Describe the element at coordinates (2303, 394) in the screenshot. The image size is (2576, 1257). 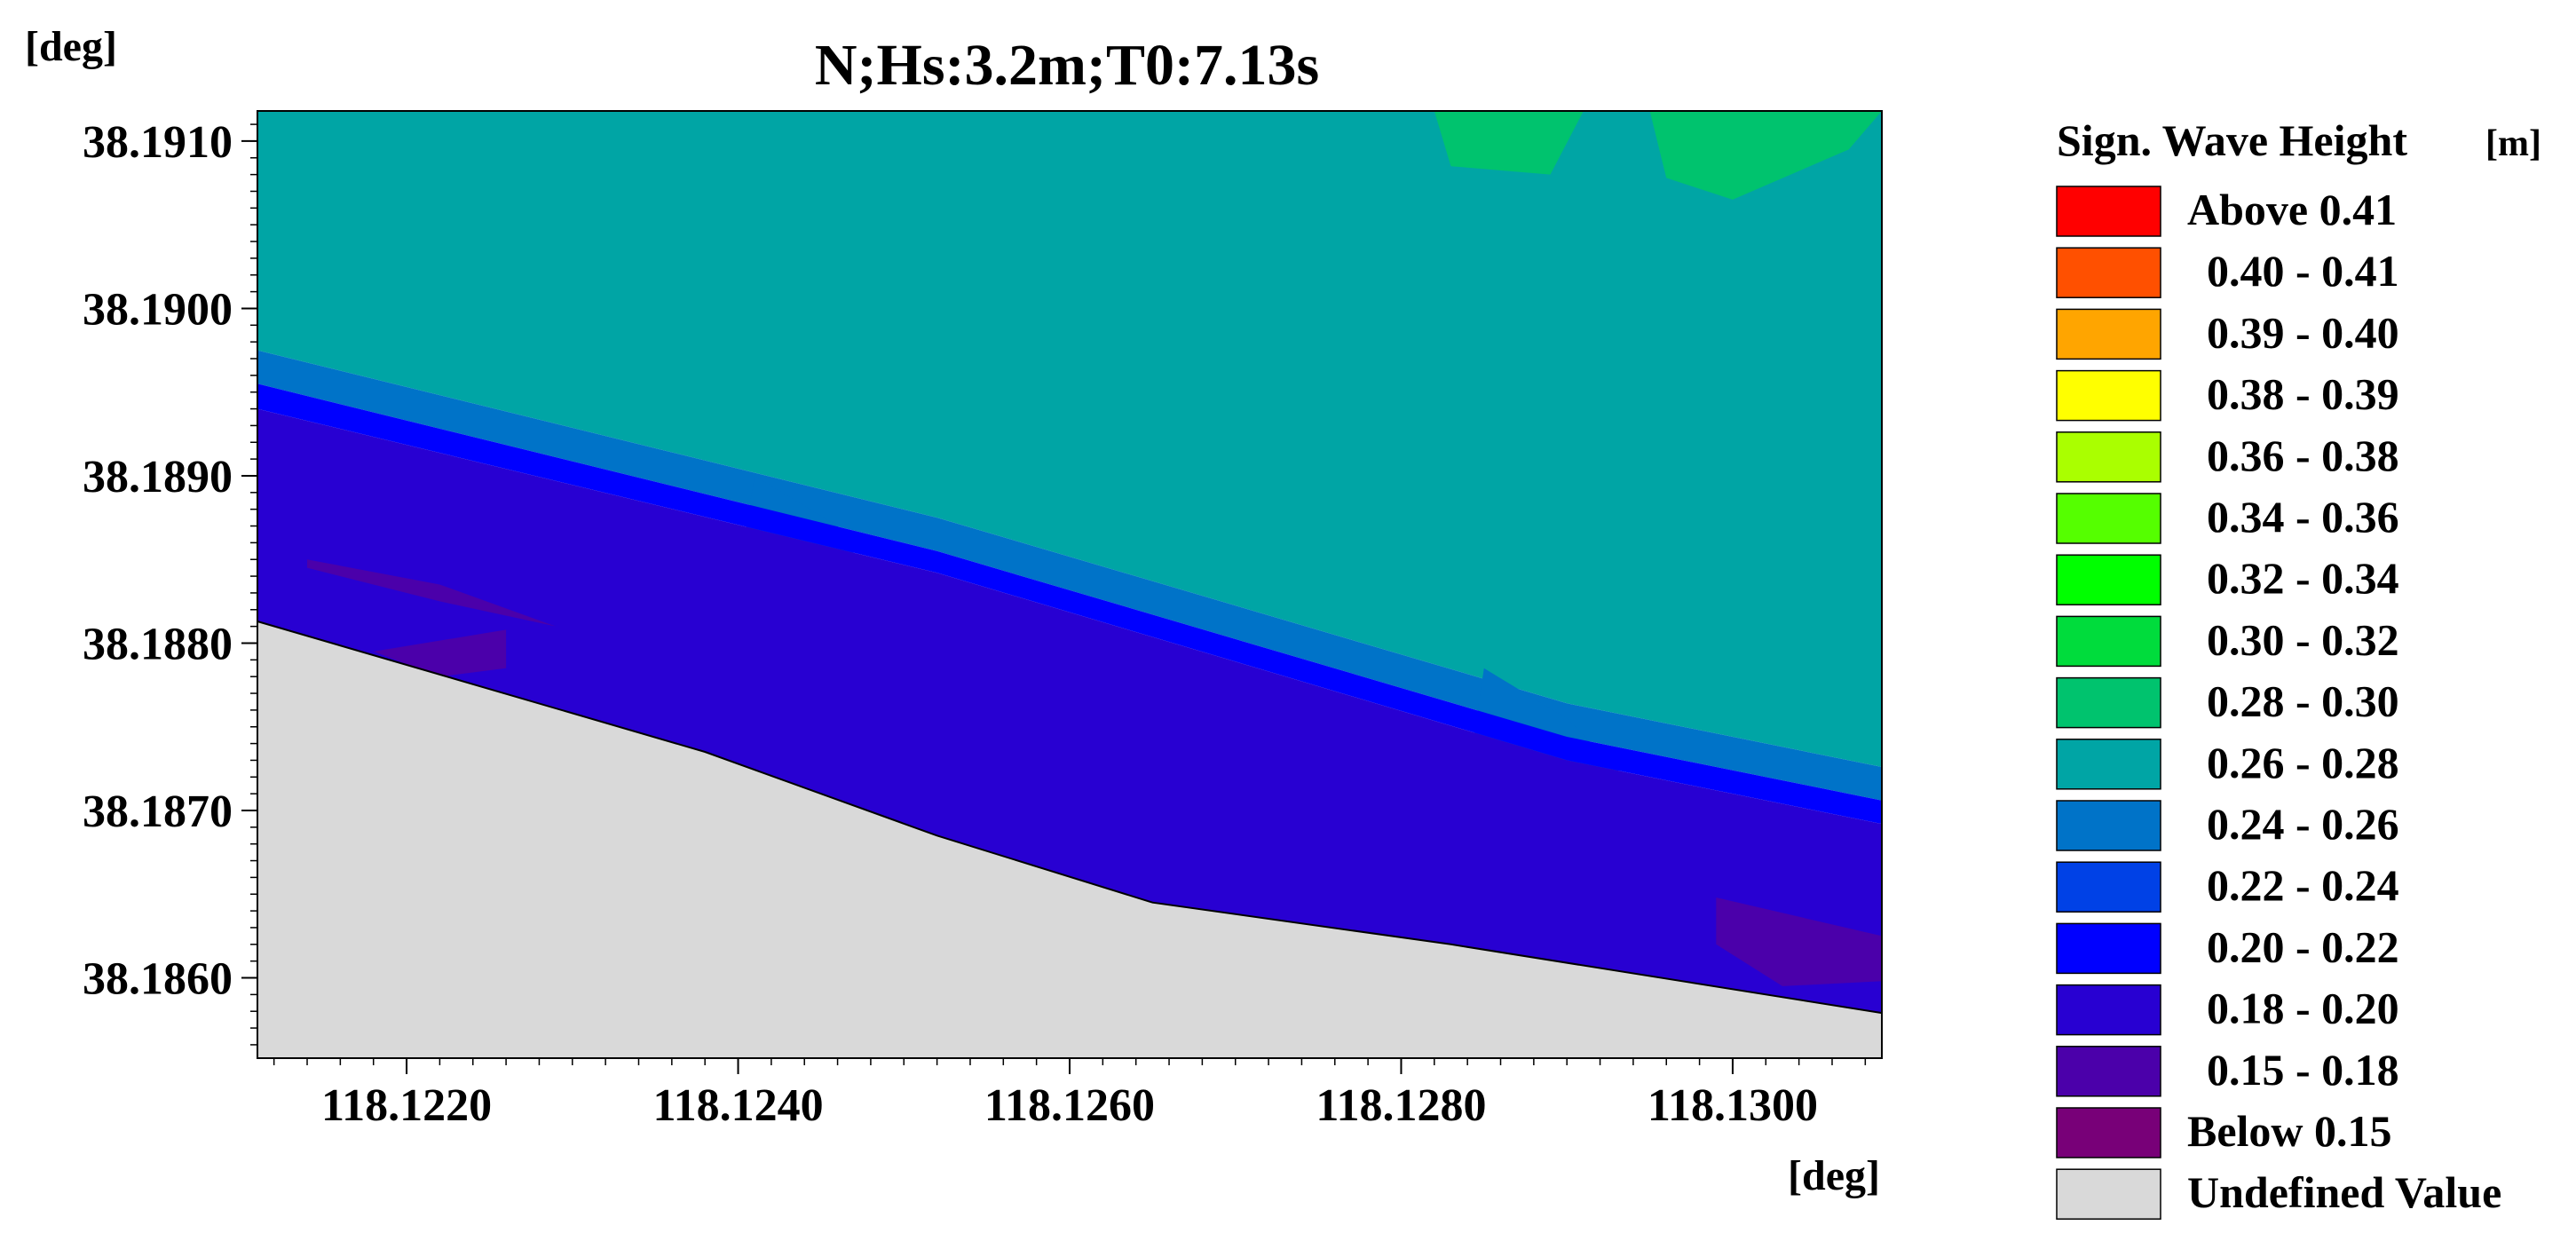
I see `legend-label: 0.38 - 0.39` at that location.